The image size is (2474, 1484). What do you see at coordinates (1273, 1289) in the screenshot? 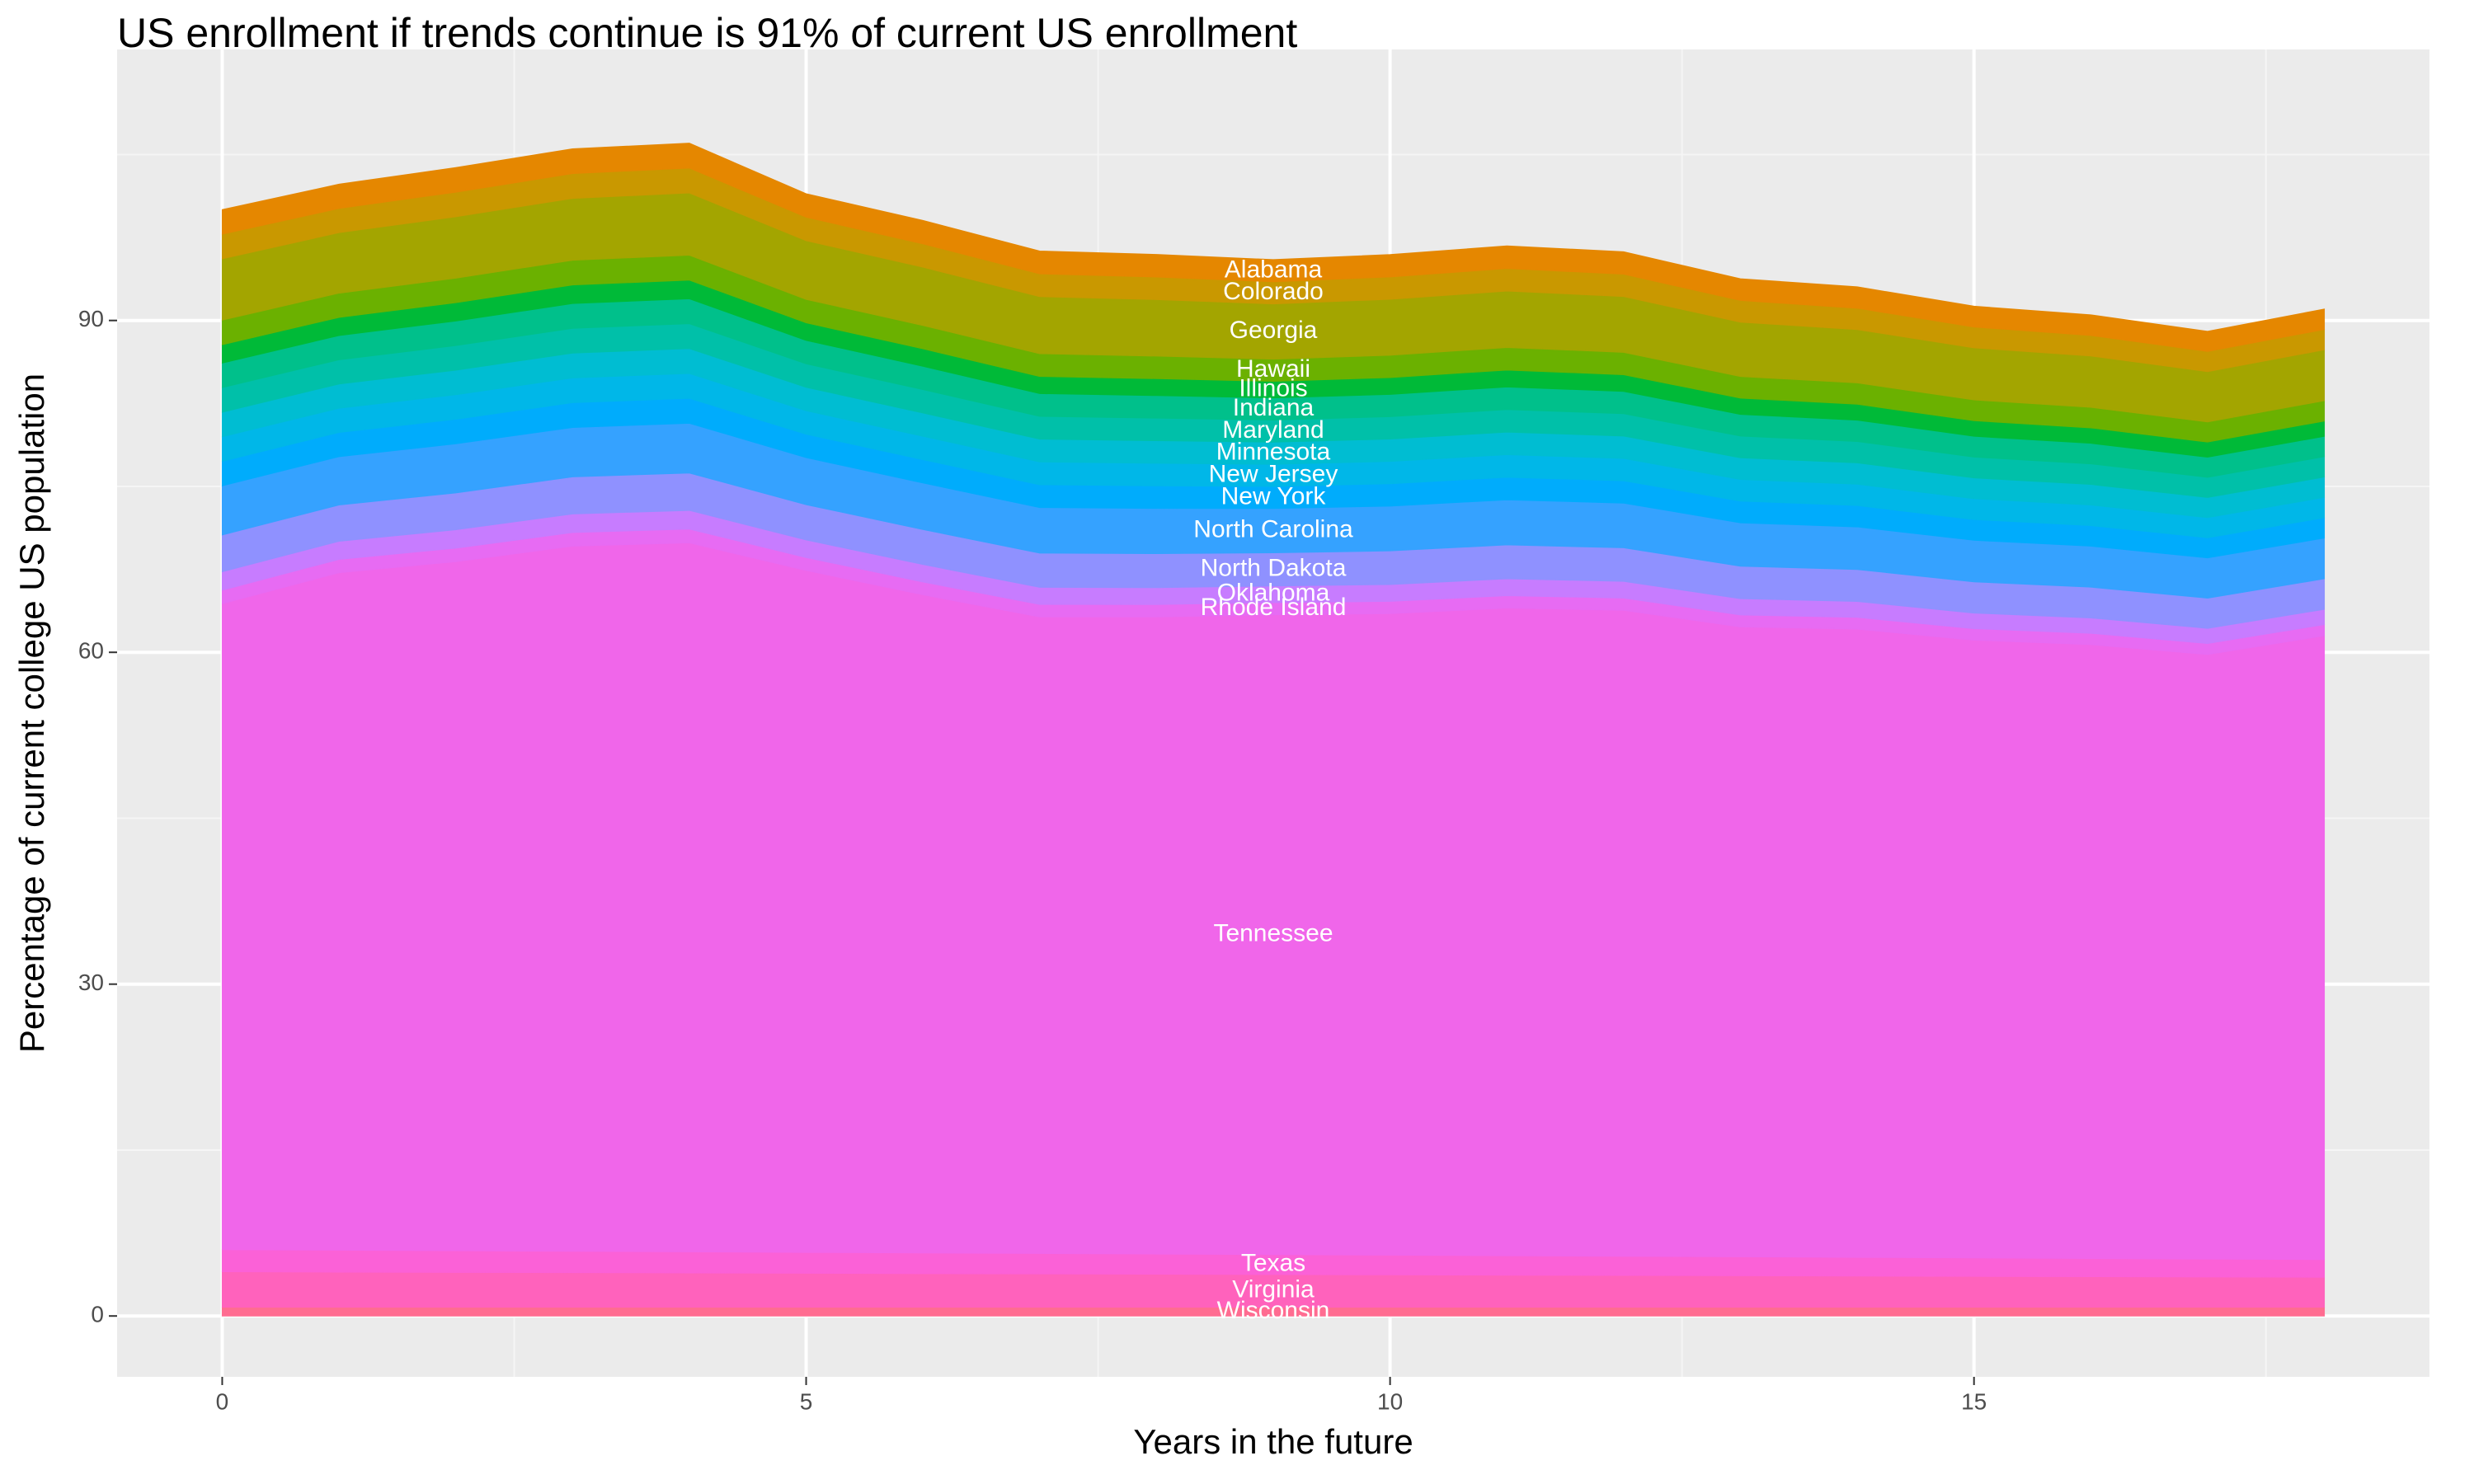
I see `series-label: Virginia` at bounding box center [1273, 1289].